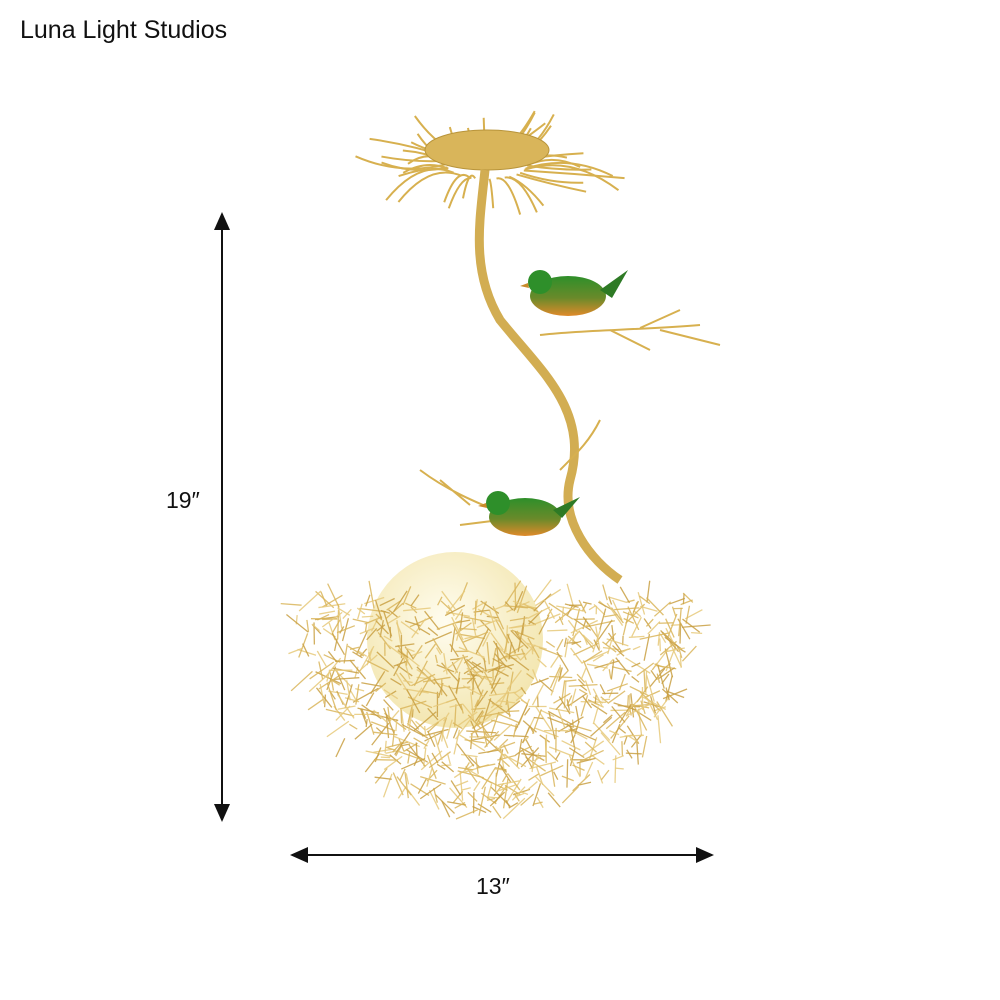  What do you see at coordinates (548, 376) in the screenshot?
I see `stem` at bounding box center [548, 376].